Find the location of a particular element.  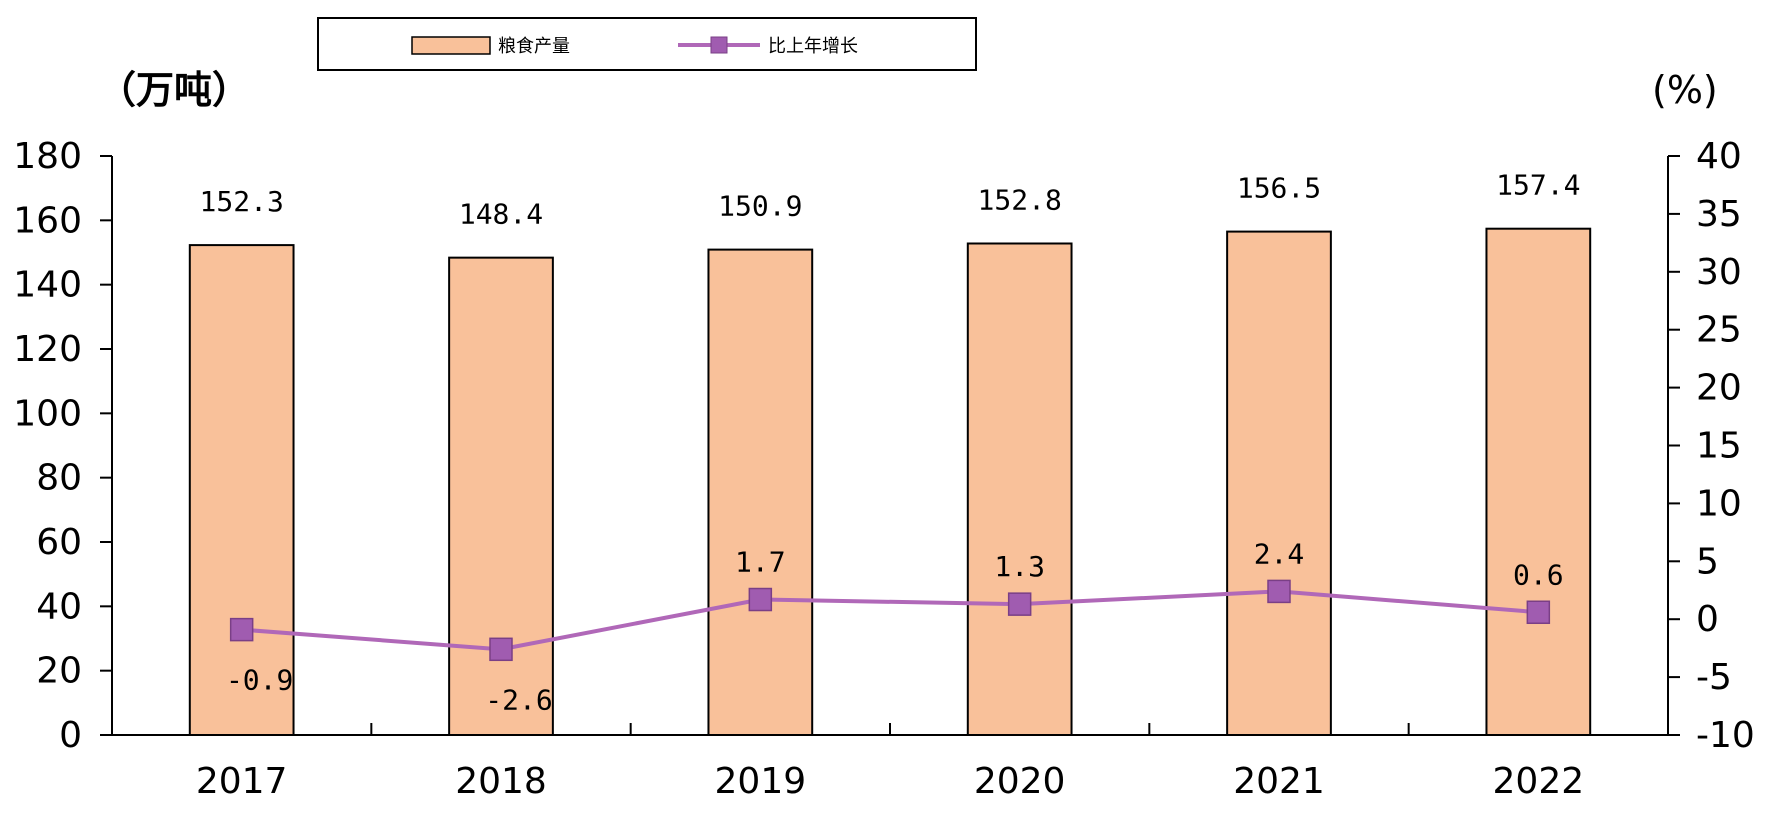

growth-data-label: -2.6 is located at coordinates (518, 699).